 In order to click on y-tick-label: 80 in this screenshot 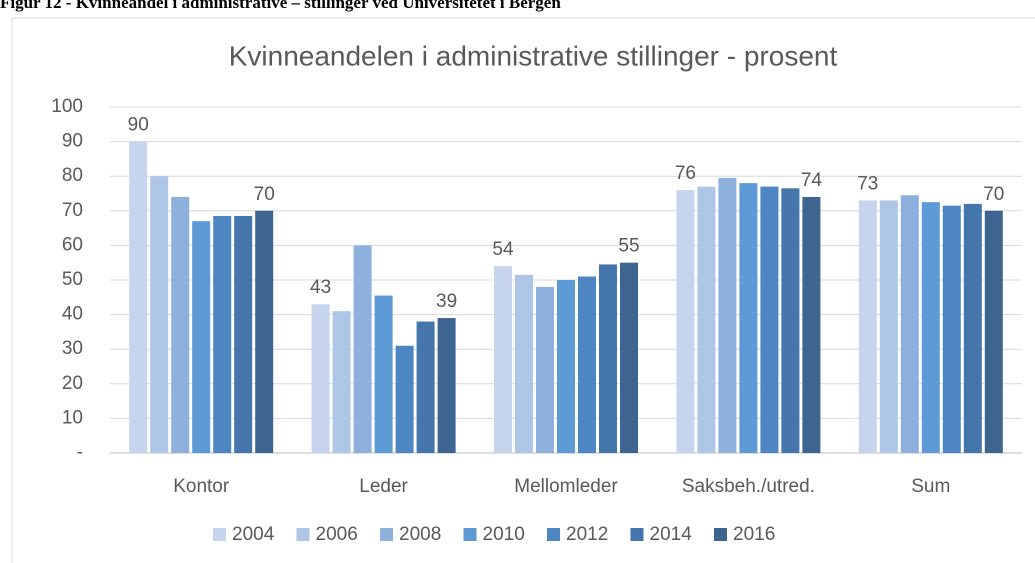, I will do `click(72, 175)`.